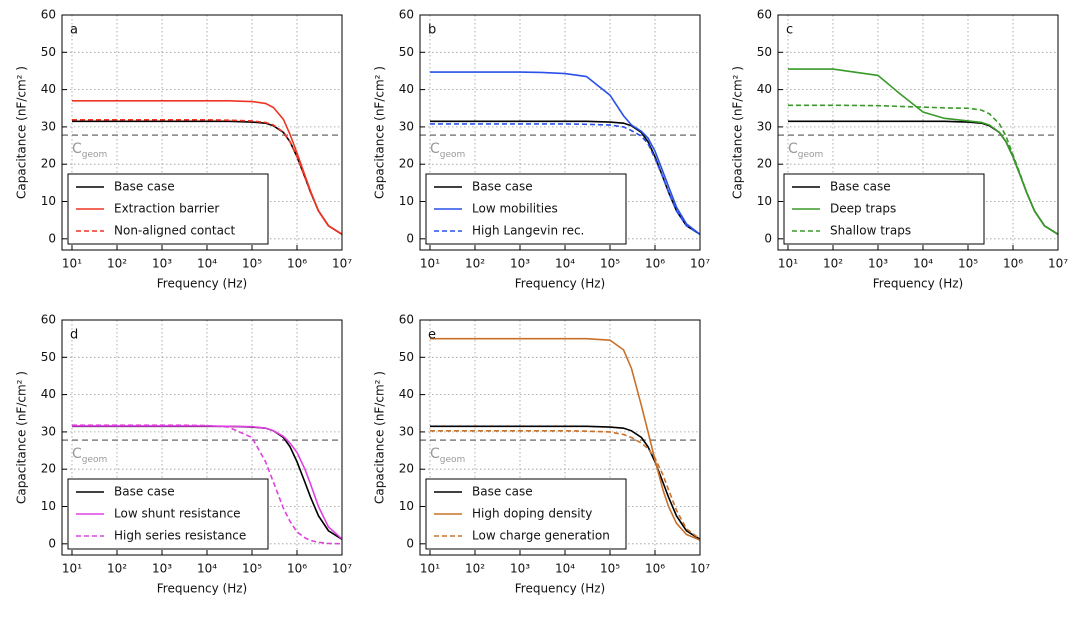 The image size is (1080, 618). What do you see at coordinates (789, 30) in the screenshot?
I see `panel-label: c` at bounding box center [789, 30].